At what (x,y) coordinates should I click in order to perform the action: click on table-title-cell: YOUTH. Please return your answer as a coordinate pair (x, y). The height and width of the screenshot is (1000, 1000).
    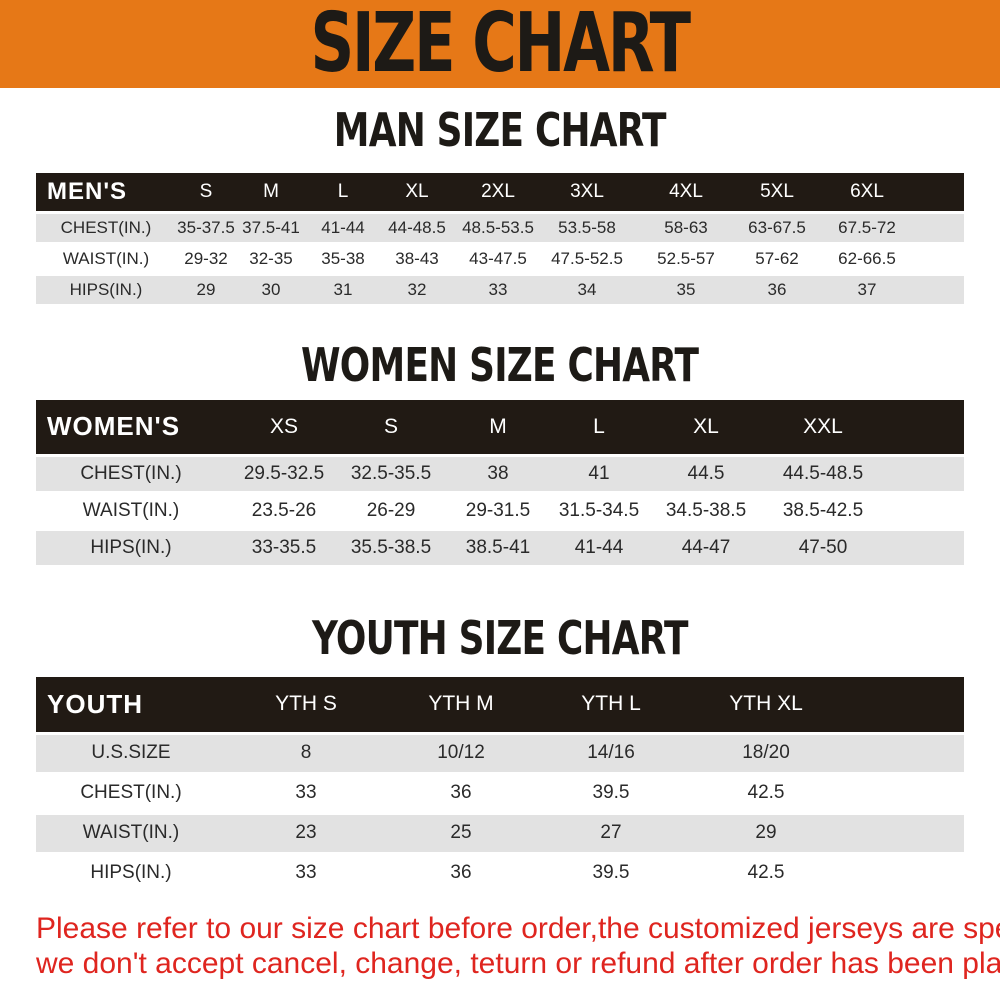
    Looking at the image, I should click on (131, 705).